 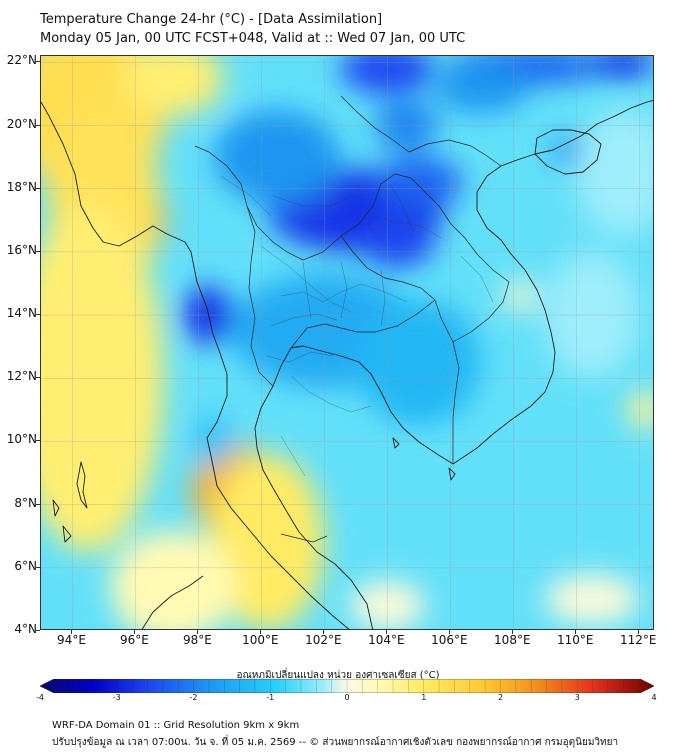 What do you see at coordinates (386, 640) in the screenshot?
I see `lon-tick-label: 104°E` at bounding box center [386, 640].